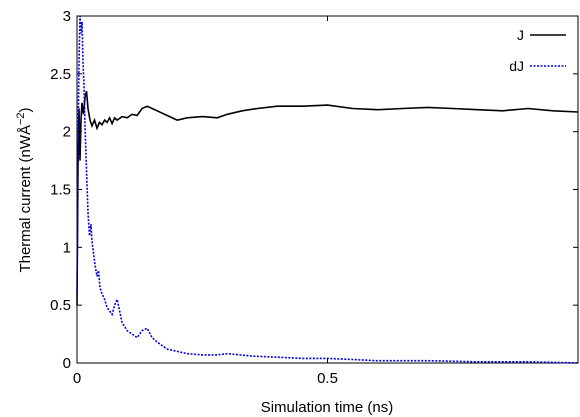  What do you see at coordinates (60, 190) in the screenshot?
I see `y-tick-label: 1.5` at bounding box center [60, 190].